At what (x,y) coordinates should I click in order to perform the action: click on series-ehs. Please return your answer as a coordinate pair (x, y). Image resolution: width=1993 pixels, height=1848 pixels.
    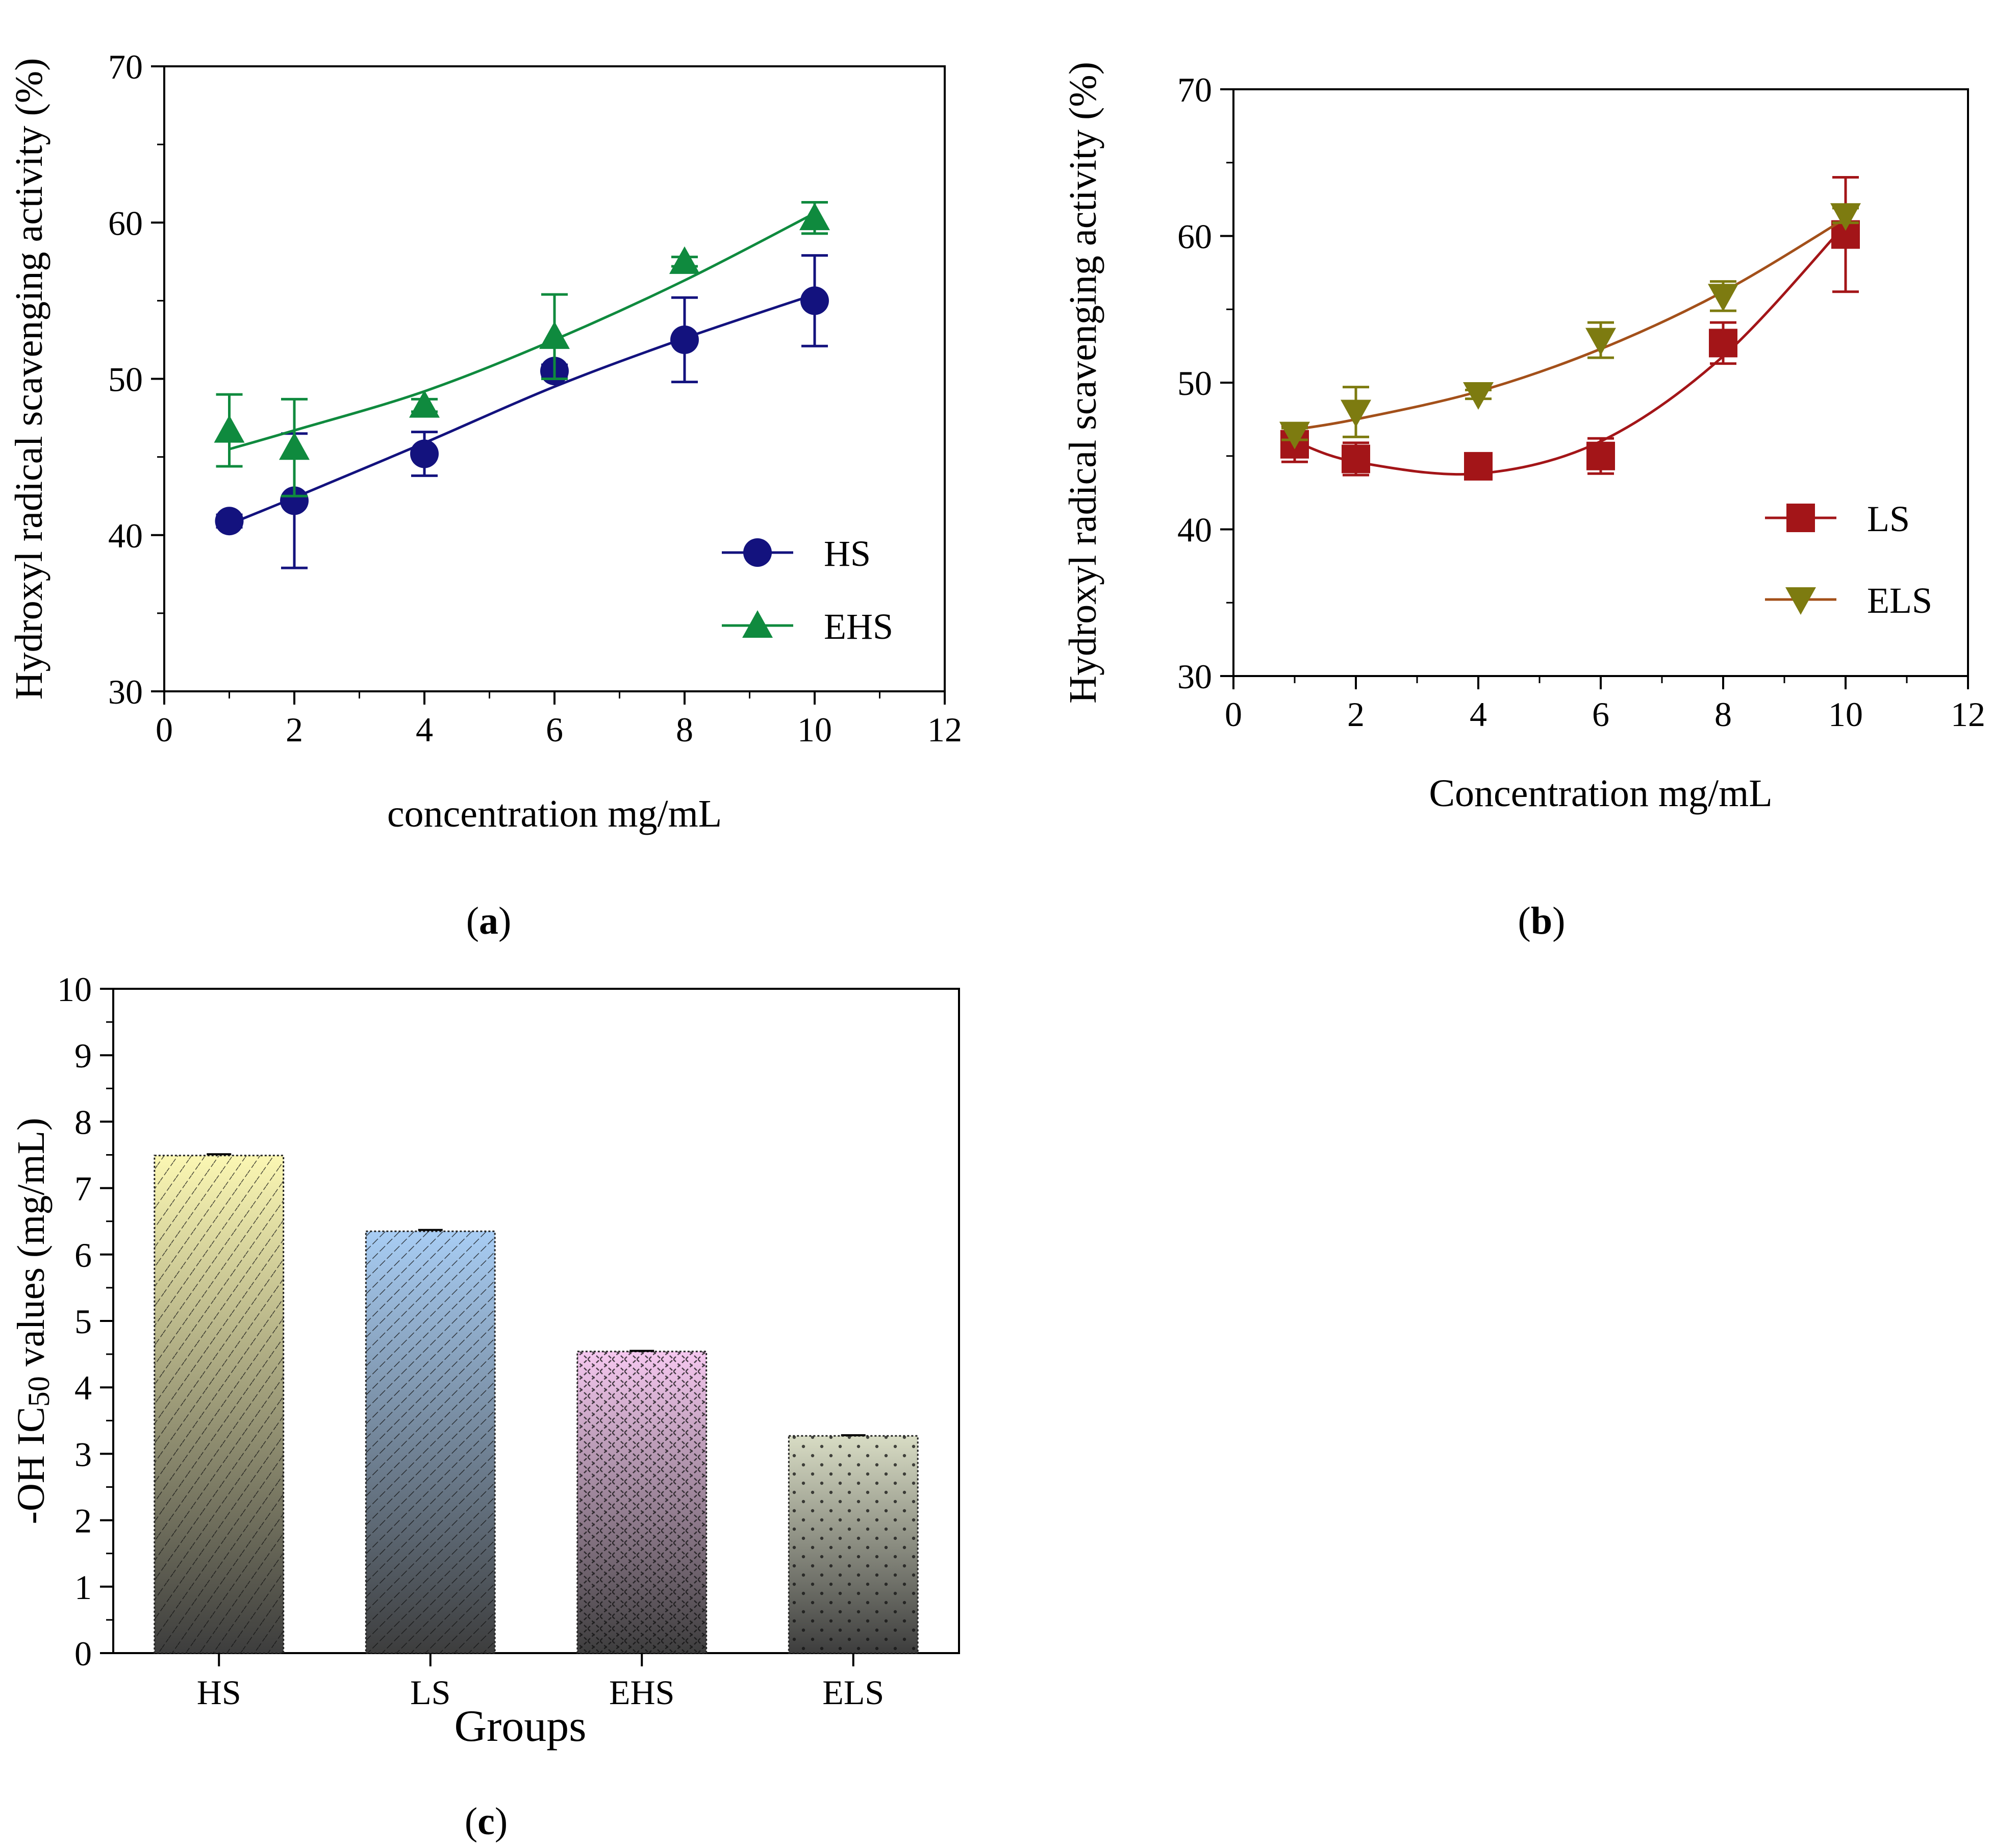
    Looking at the image, I should click on (522, 349).